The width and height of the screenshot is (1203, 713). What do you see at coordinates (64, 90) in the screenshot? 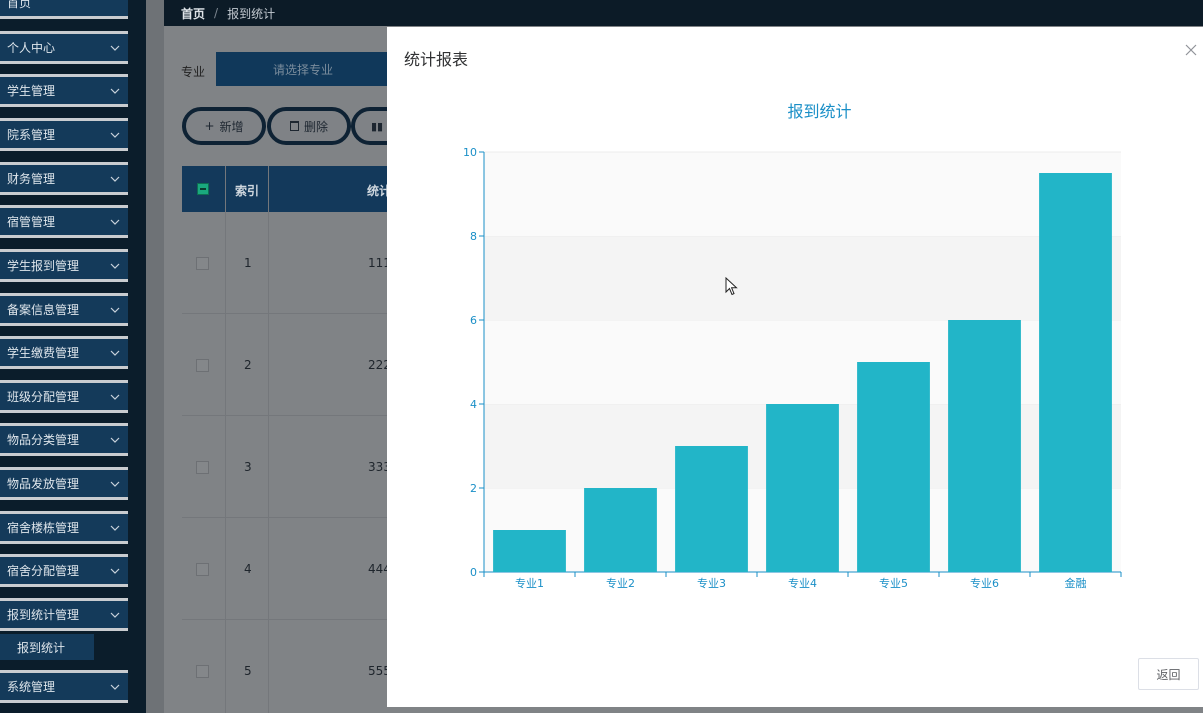
I see `sidebar-item: 学生管理` at bounding box center [64, 90].